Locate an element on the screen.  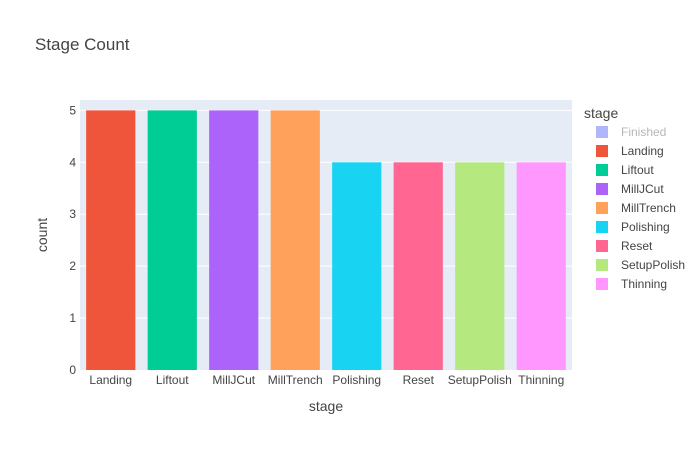
legend-item-milljcut: MillJCut is located at coordinates (642, 189).